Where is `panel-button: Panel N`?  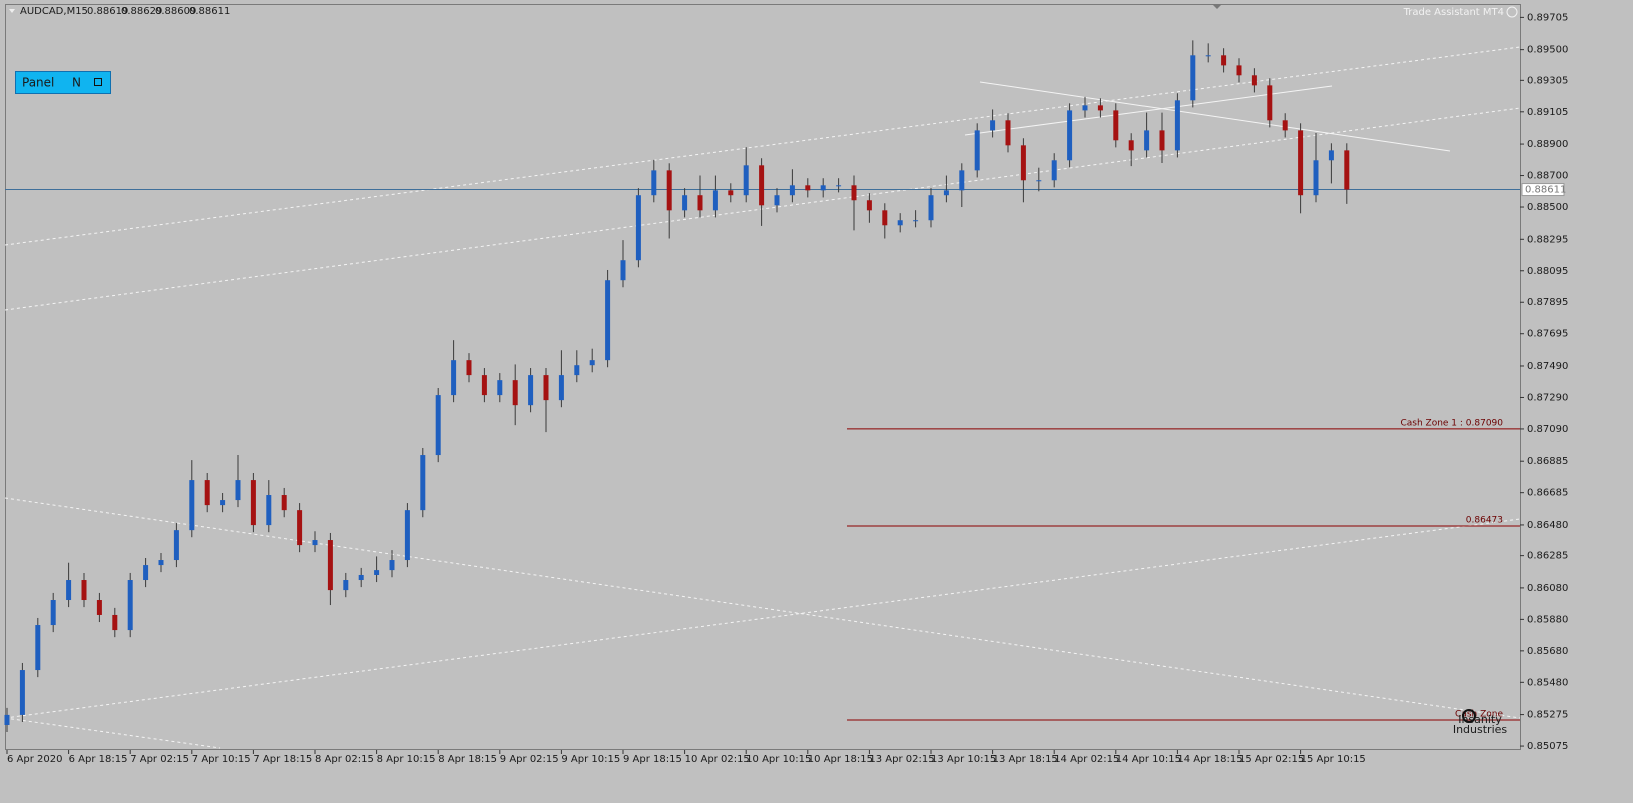 panel-button: Panel N is located at coordinates (63, 82).